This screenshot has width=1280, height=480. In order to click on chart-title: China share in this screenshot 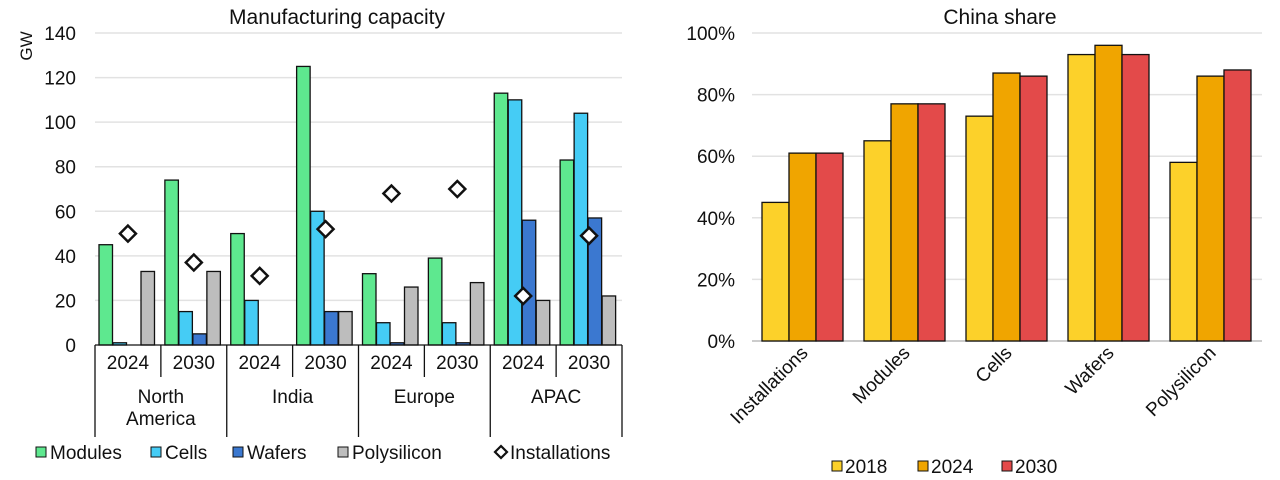, I will do `click(999, 17)`.